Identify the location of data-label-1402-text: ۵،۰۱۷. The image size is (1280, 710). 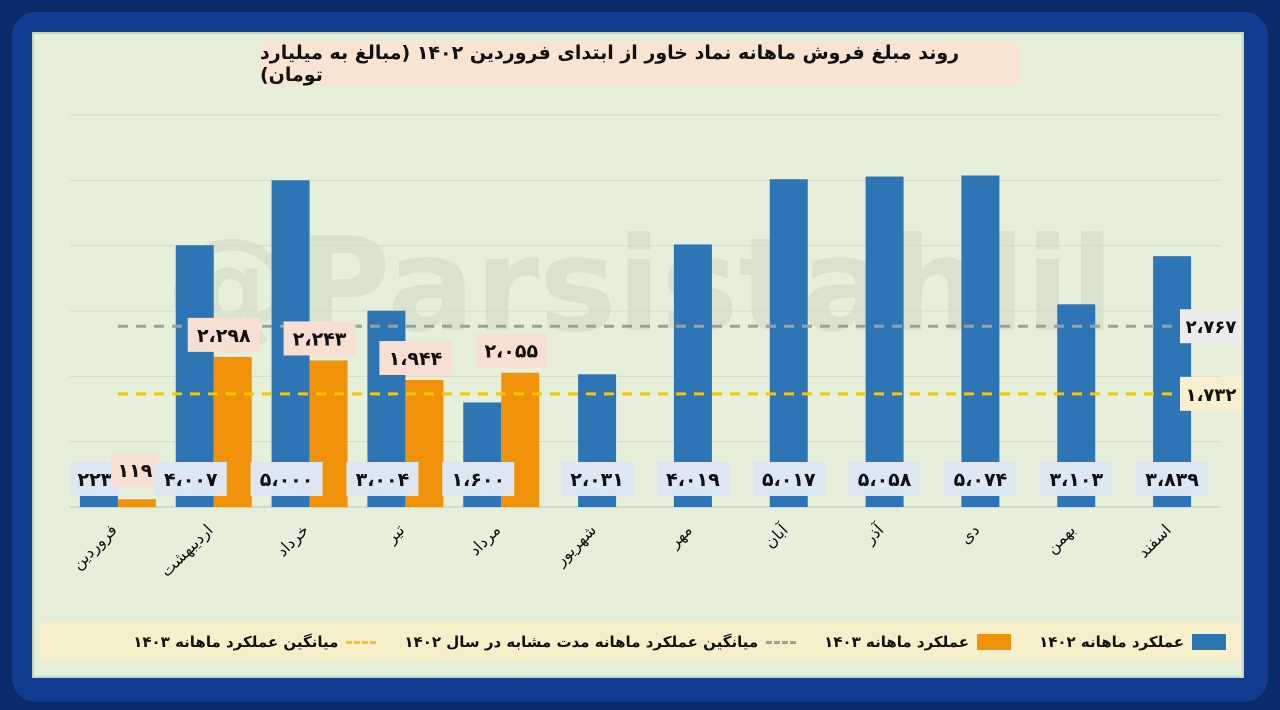
(789, 480).